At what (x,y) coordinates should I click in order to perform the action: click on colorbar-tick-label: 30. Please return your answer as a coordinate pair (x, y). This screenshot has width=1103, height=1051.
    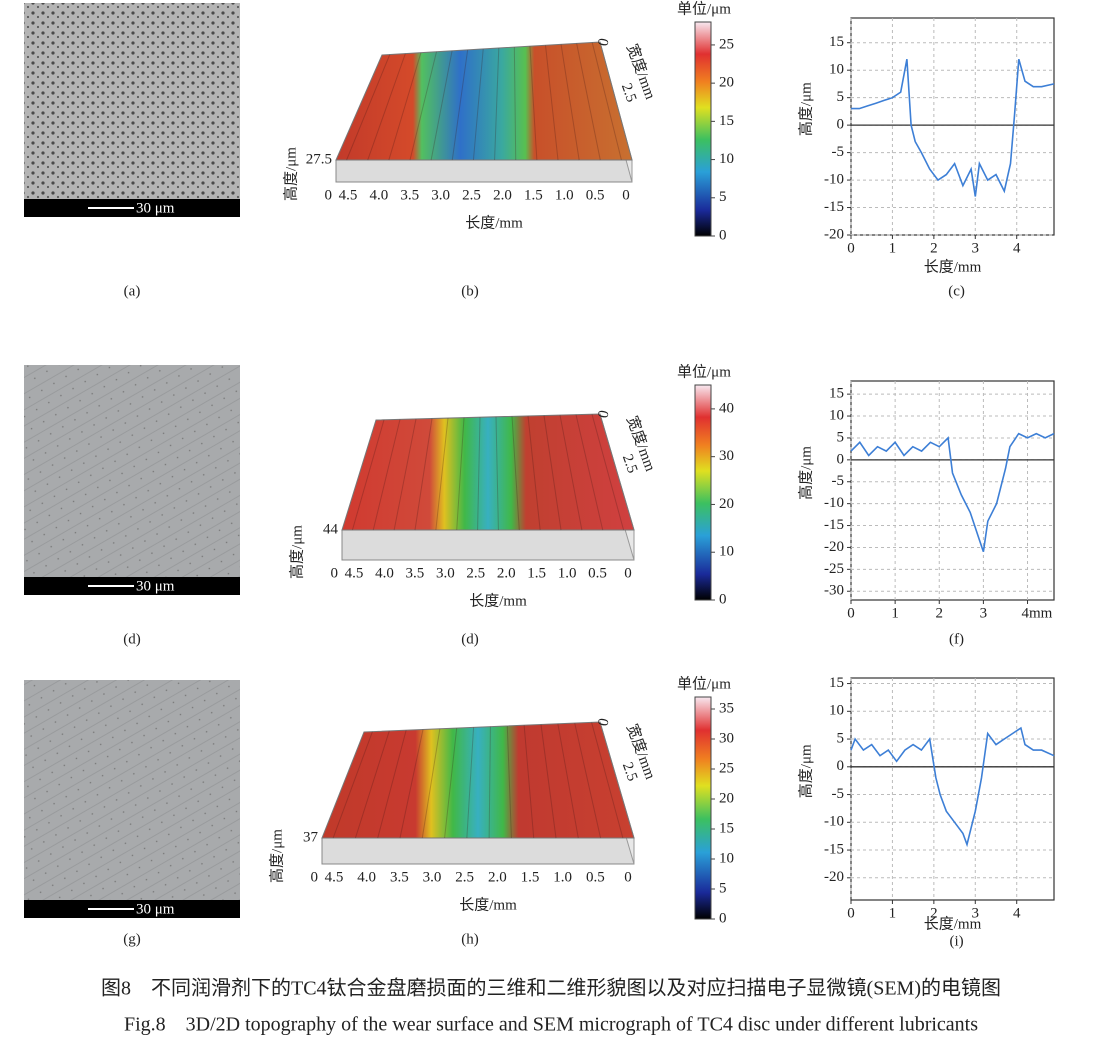
    Looking at the image, I should click on (726, 738).